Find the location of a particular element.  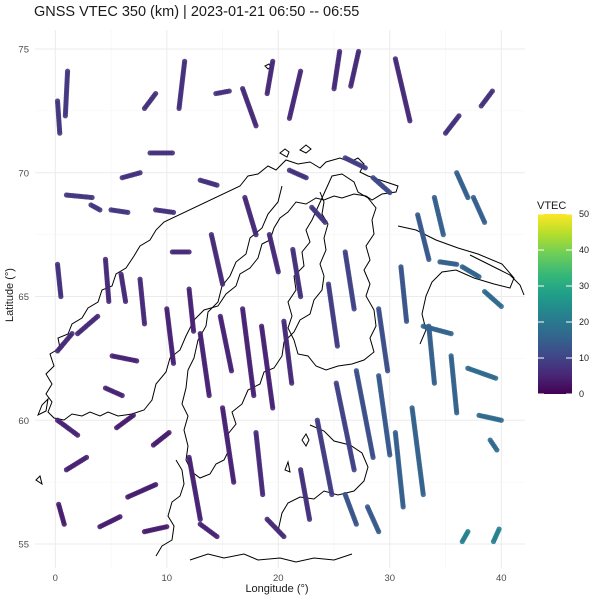

legend-tick-label: 10 is located at coordinates (584, 358).